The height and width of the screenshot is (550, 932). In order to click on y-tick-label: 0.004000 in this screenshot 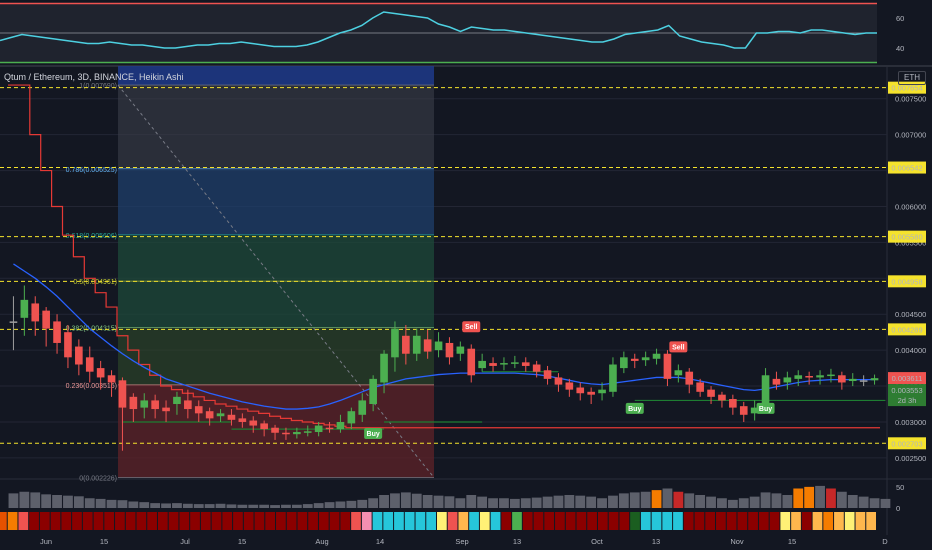, I will do `click(910, 350)`.